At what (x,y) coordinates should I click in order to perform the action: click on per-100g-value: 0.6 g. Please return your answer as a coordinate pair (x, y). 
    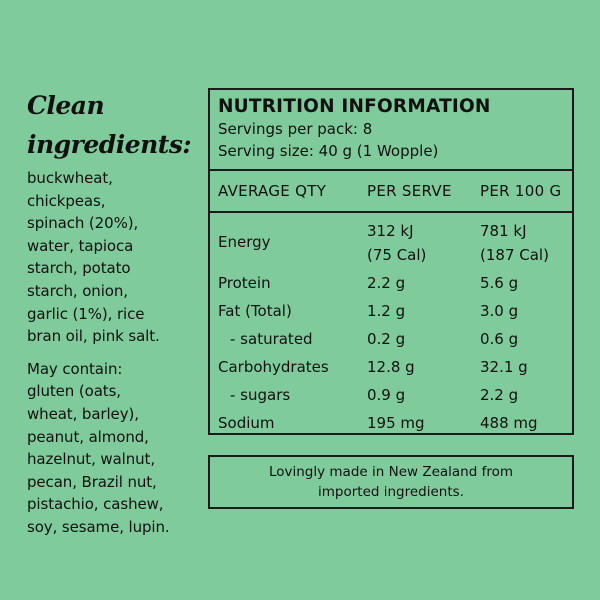
    Looking at the image, I should click on (499, 339).